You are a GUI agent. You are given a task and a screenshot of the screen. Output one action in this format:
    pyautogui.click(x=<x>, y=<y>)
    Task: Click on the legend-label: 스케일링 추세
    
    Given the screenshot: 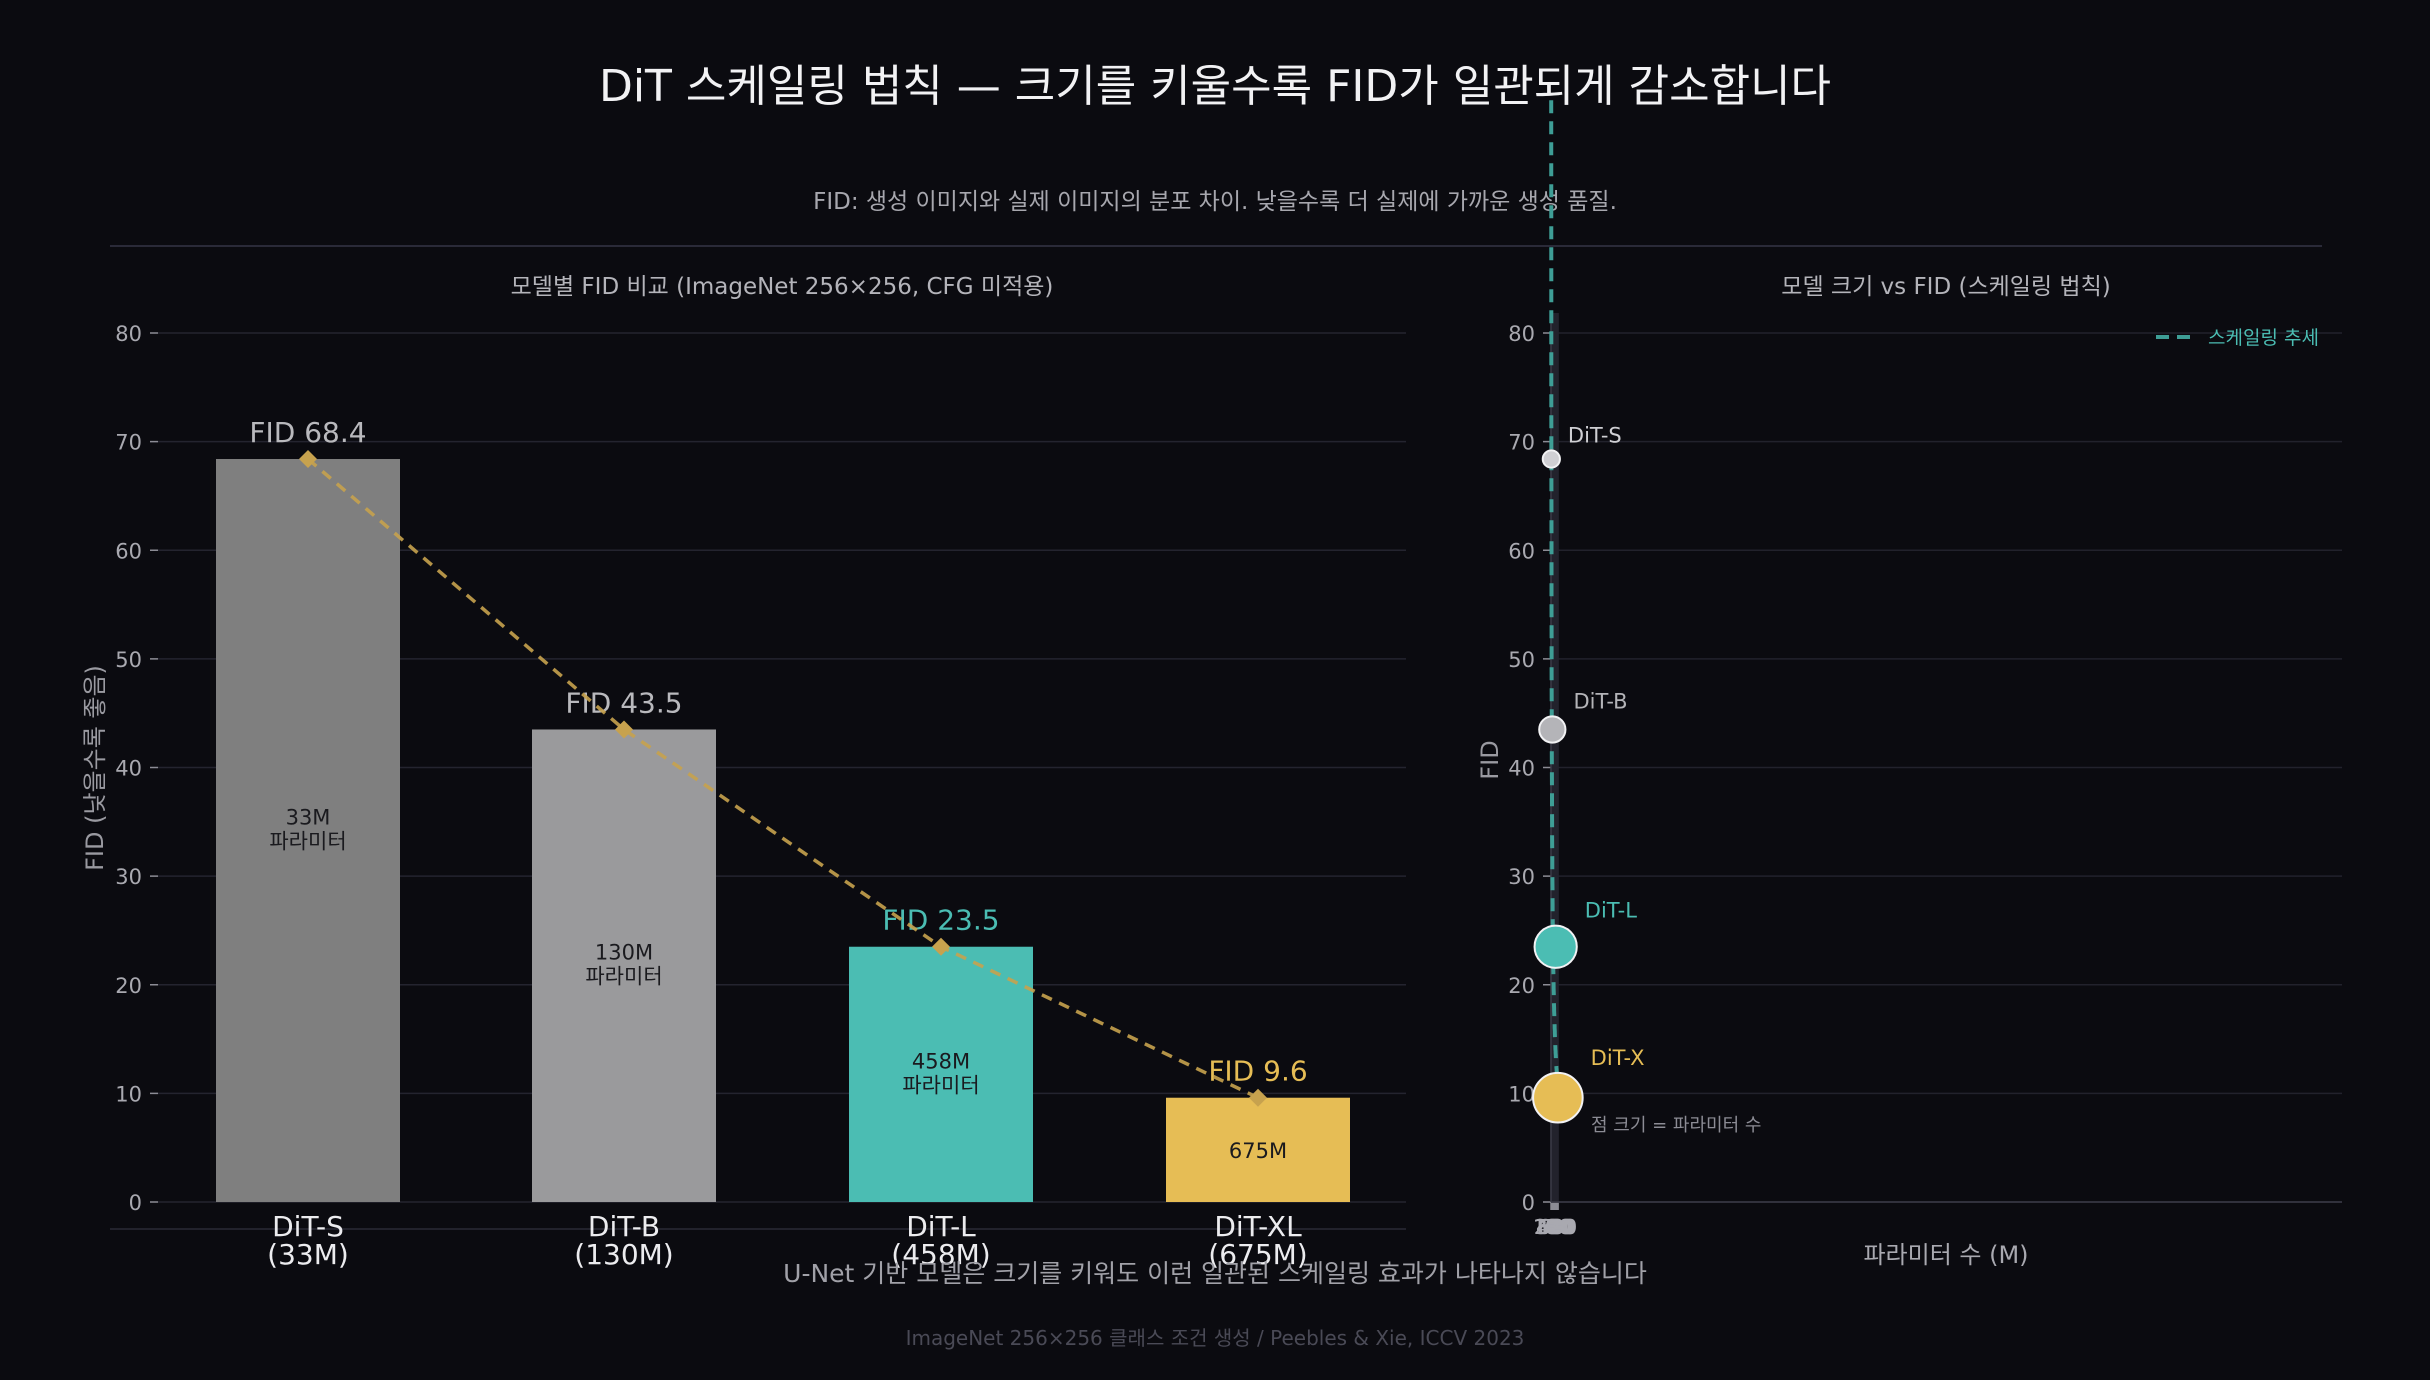 What is the action you would take?
    pyautogui.click(x=2263, y=338)
    